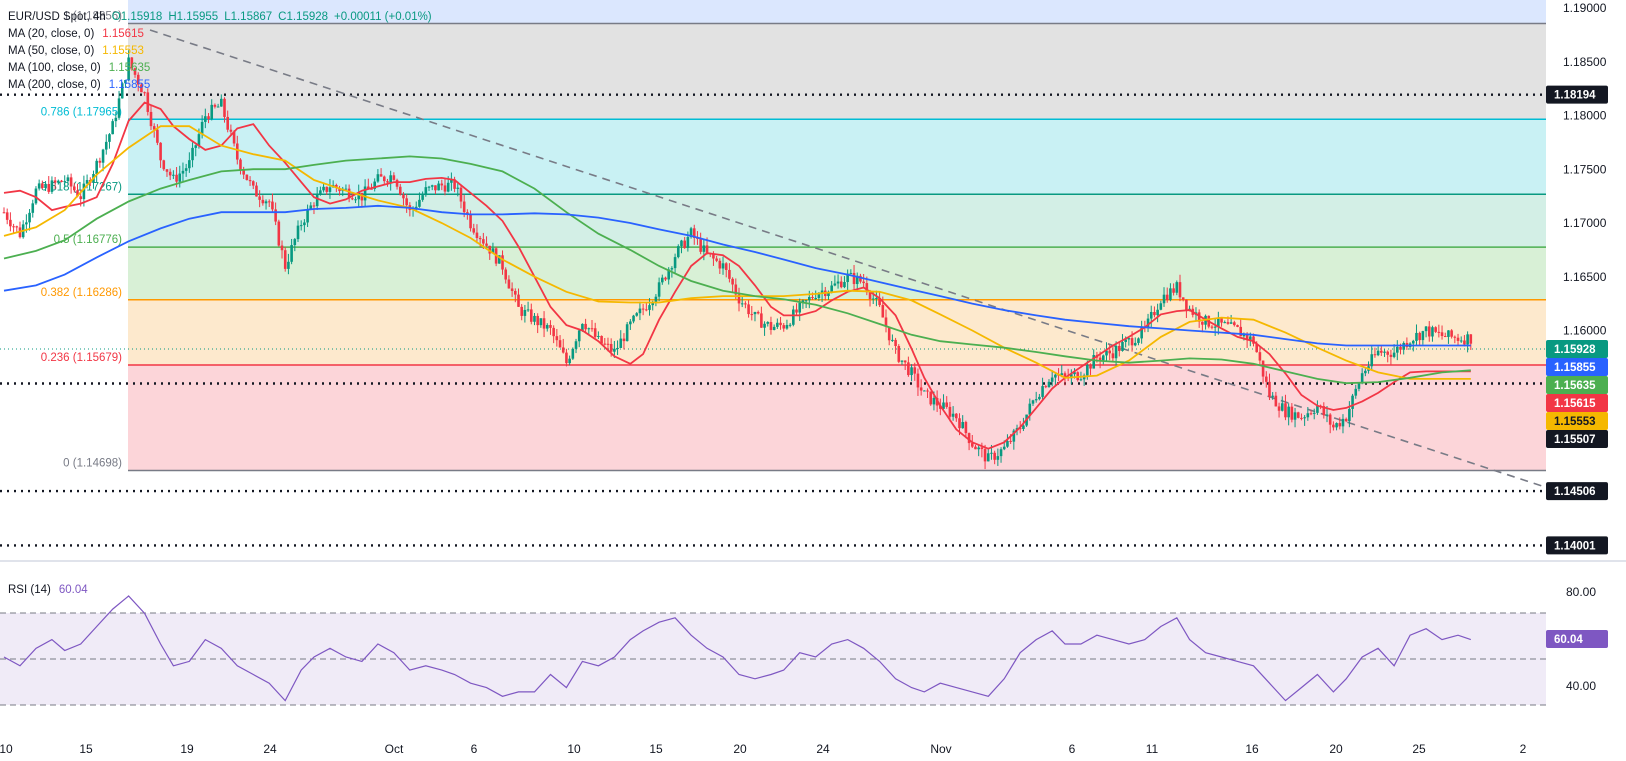 The height and width of the screenshot is (761, 1626). I want to click on price-tick-label: 1.18000, so click(1585, 116).